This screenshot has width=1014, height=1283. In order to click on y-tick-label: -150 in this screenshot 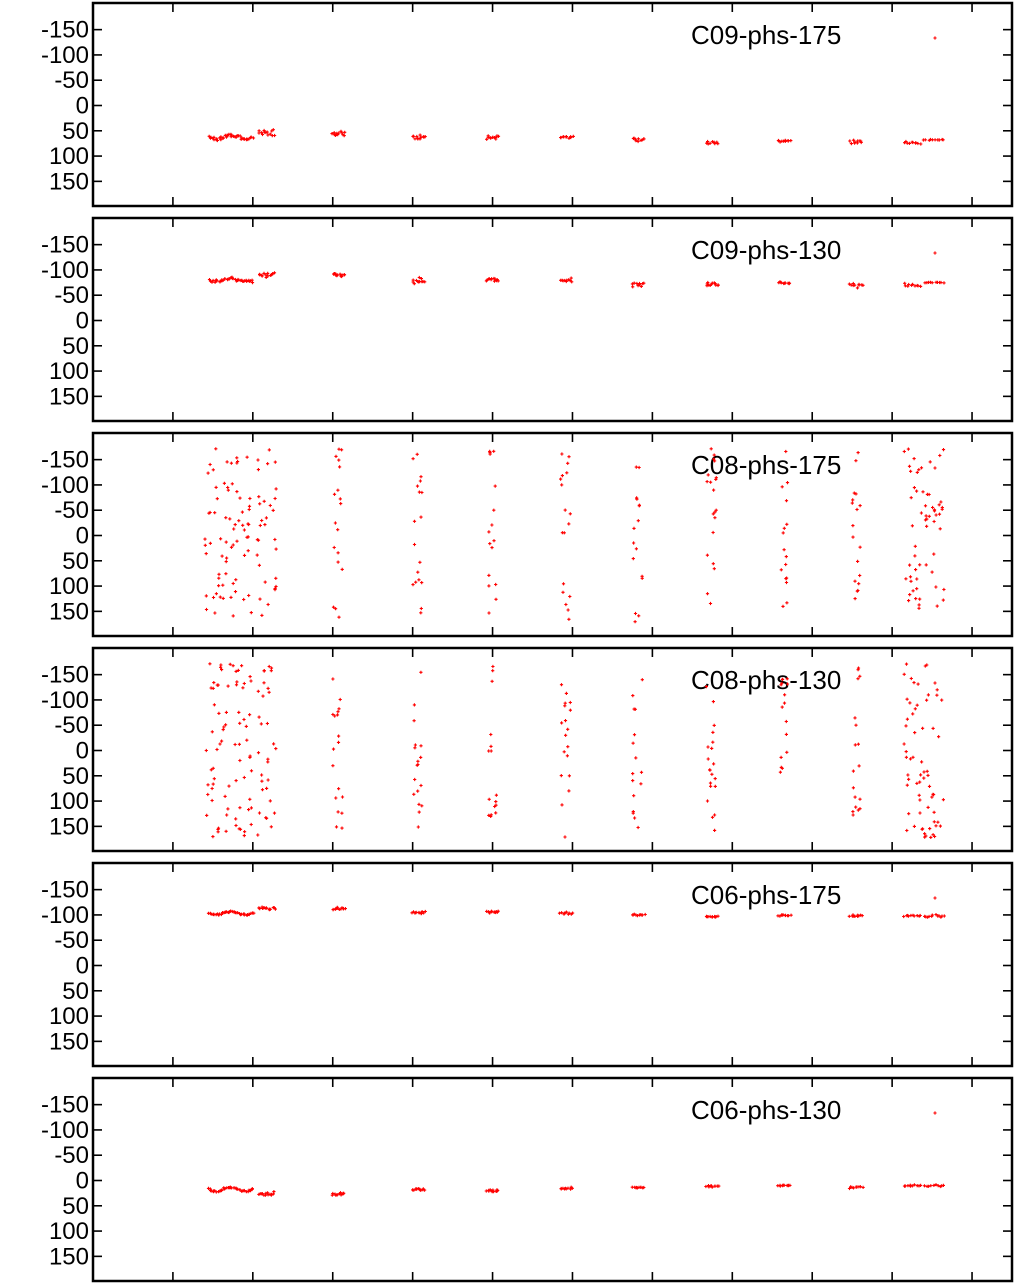, I will do `click(65, 675)`.